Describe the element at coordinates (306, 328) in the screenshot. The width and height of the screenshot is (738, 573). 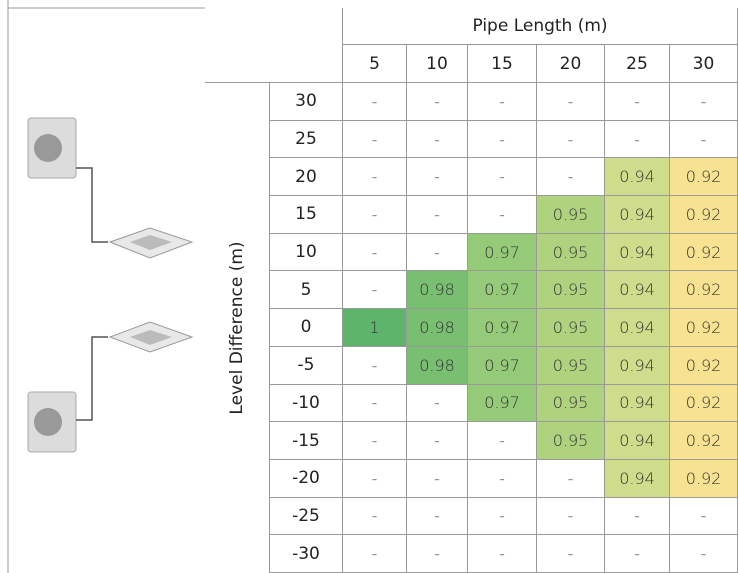
I see `row-header: 0` at that location.